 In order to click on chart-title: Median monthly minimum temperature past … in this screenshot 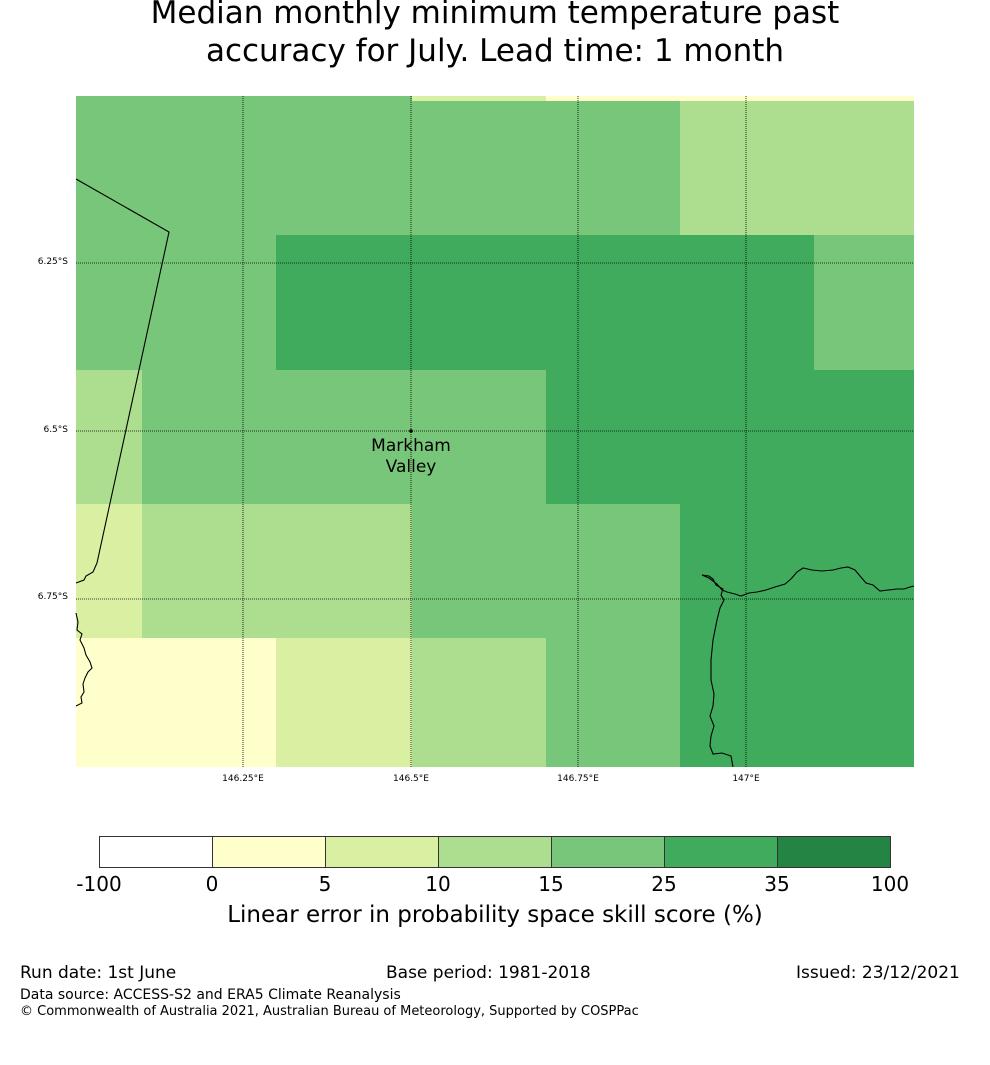, I will do `click(495, 35)`.